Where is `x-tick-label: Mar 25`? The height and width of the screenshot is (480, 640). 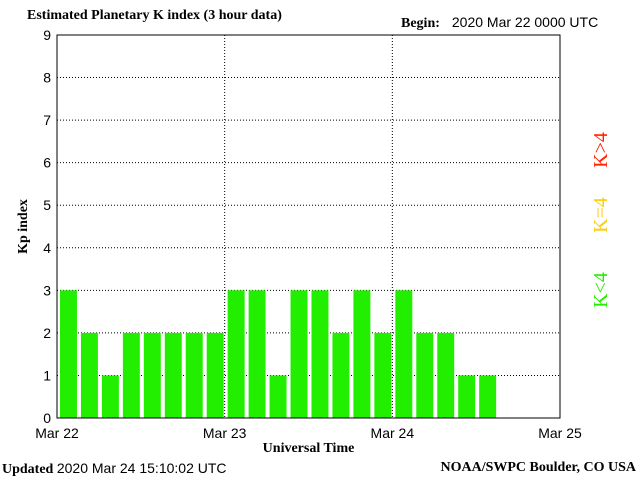 x-tick-label: Mar 25 is located at coordinates (560, 433).